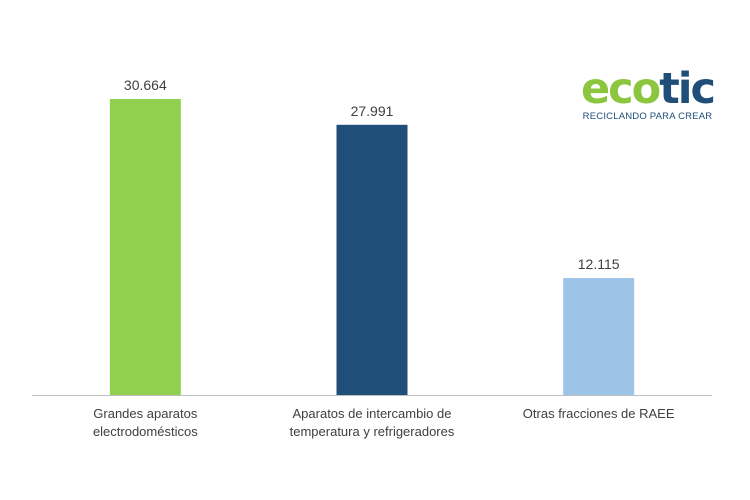  Describe the element at coordinates (687, 89) in the screenshot. I see `logo-wordmark-tic: tic` at that location.